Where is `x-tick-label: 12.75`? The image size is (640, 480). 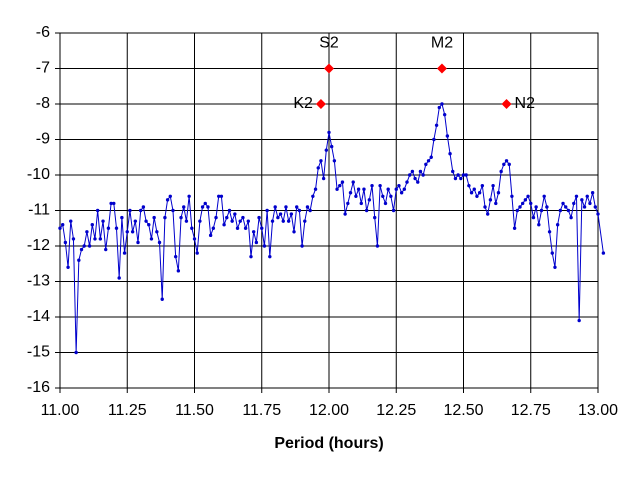 x-tick-label: 12.75 is located at coordinates (531, 410).